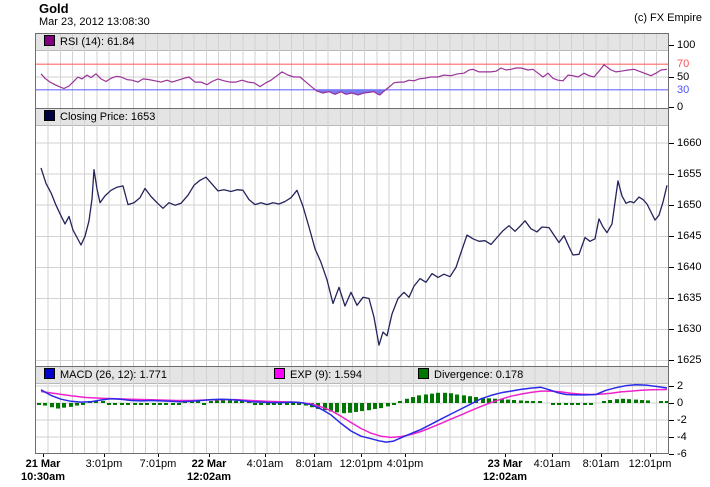  What do you see at coordinates (689, 236) in the screenshot?
I see `y-tick-label: 1645` at bounding box center [689, 236].